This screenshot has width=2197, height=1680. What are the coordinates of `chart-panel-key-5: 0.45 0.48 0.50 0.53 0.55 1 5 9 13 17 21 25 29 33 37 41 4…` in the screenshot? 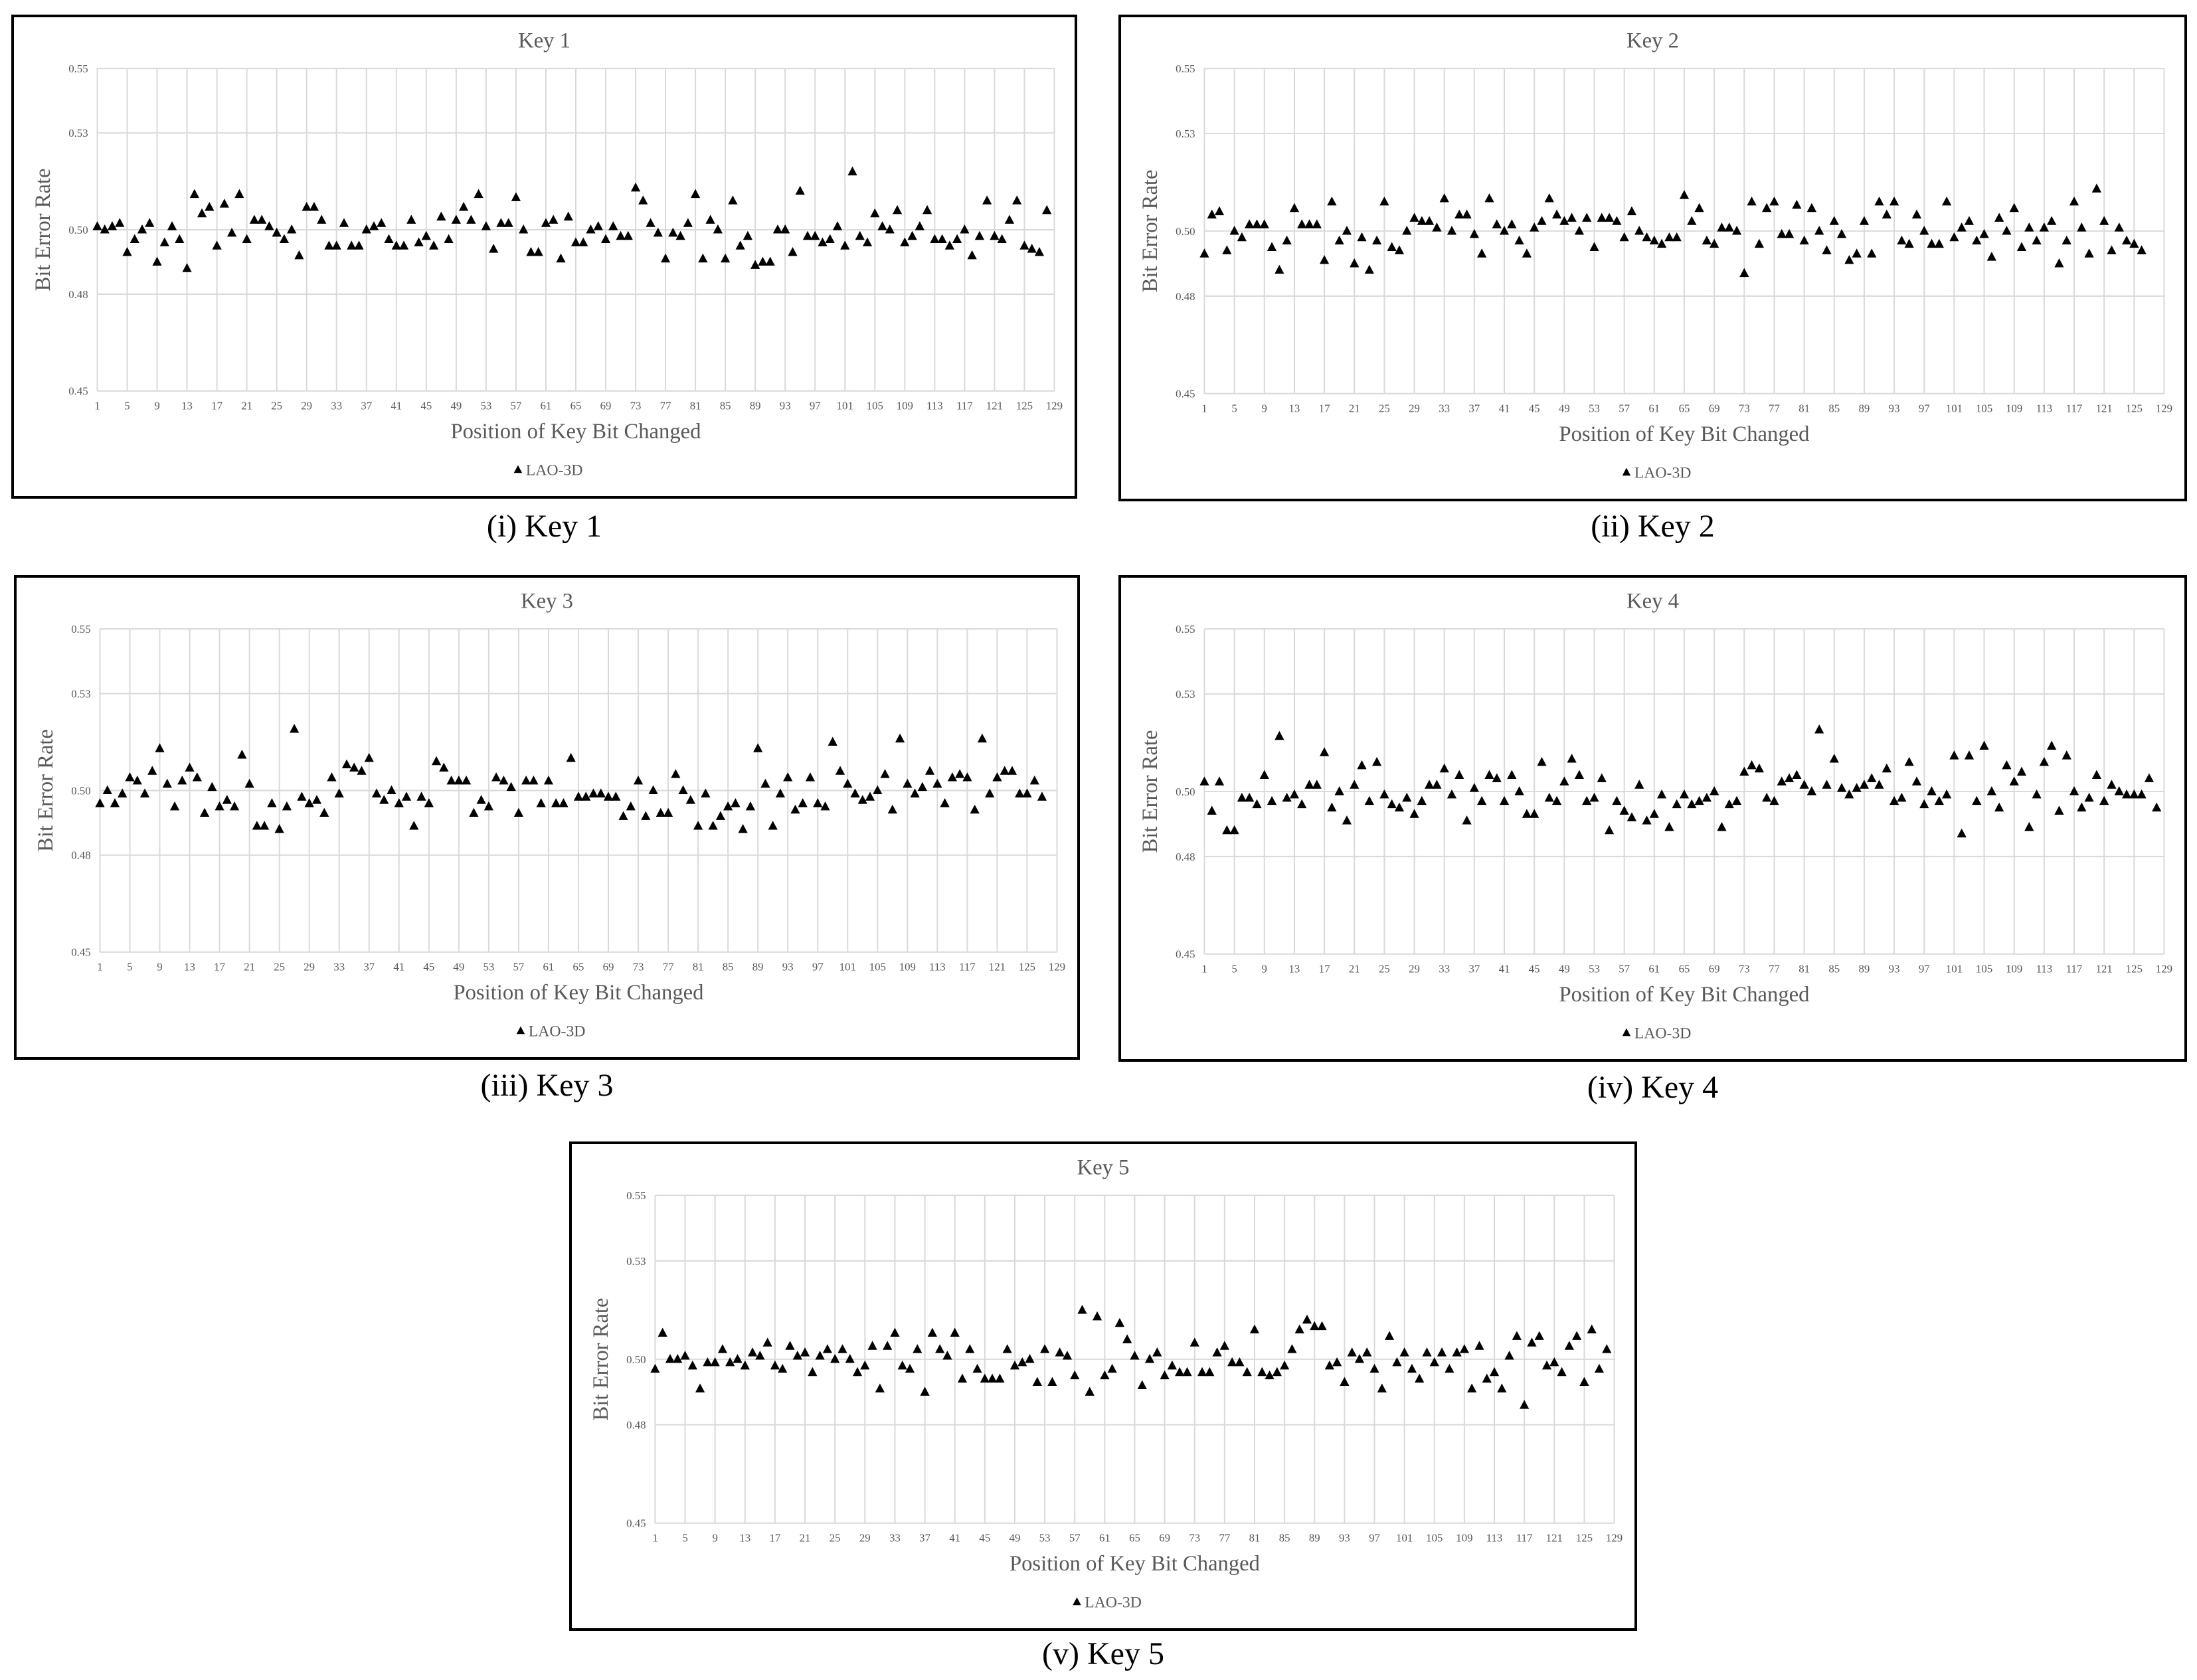 It's located at (1103, 1386).